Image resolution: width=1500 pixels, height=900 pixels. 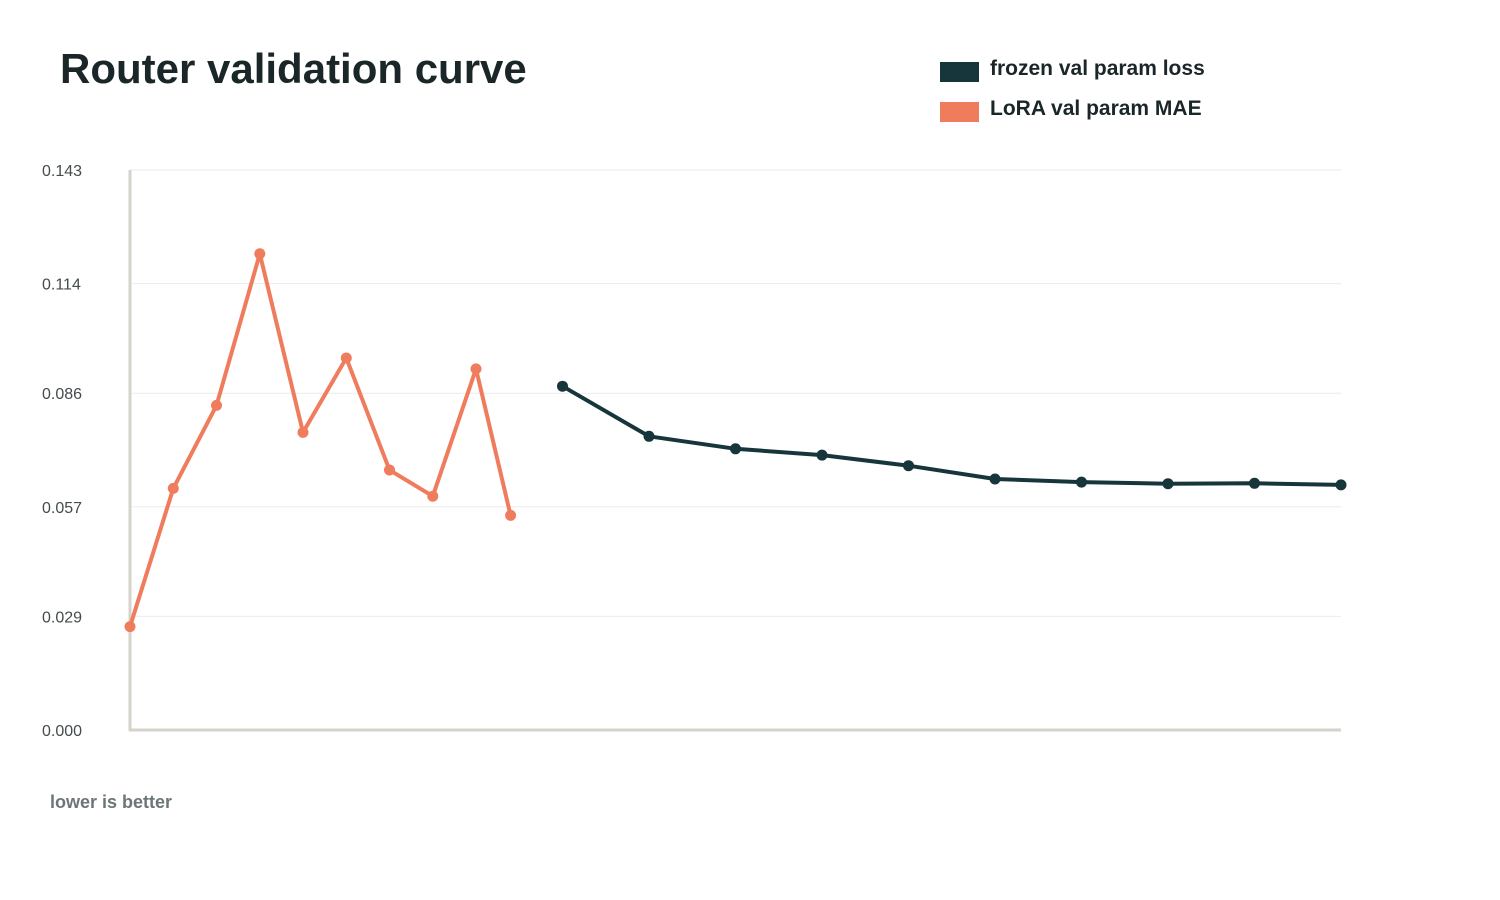 What do you see at coordinates (959, 112) in the screenshot?
I see `legend-swatch-lora` at bounding box center [959, 112].